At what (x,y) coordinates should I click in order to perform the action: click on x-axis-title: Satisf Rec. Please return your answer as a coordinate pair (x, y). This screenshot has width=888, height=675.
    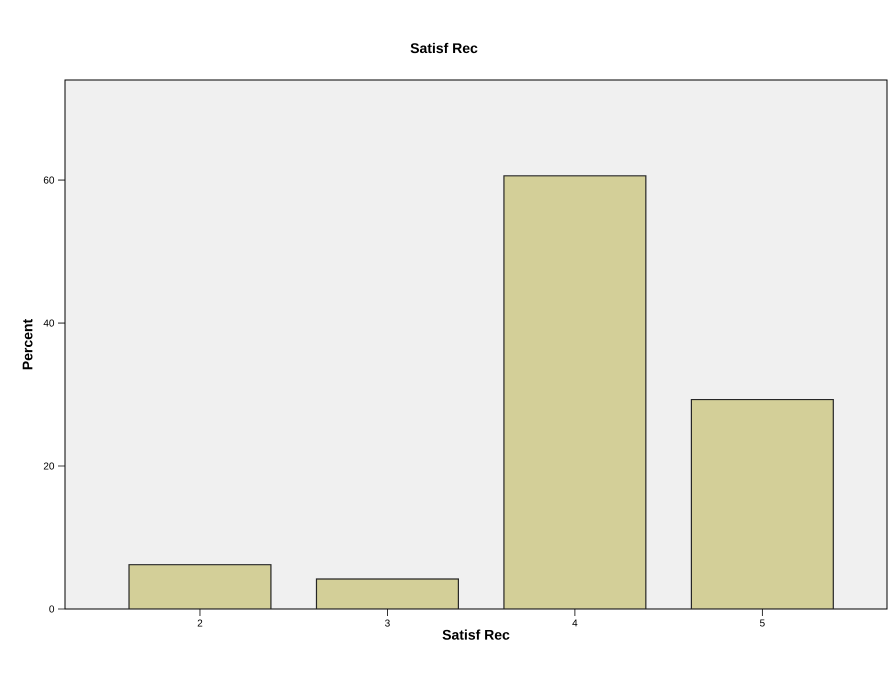
    Looking at the image, I should click on (476, 634).